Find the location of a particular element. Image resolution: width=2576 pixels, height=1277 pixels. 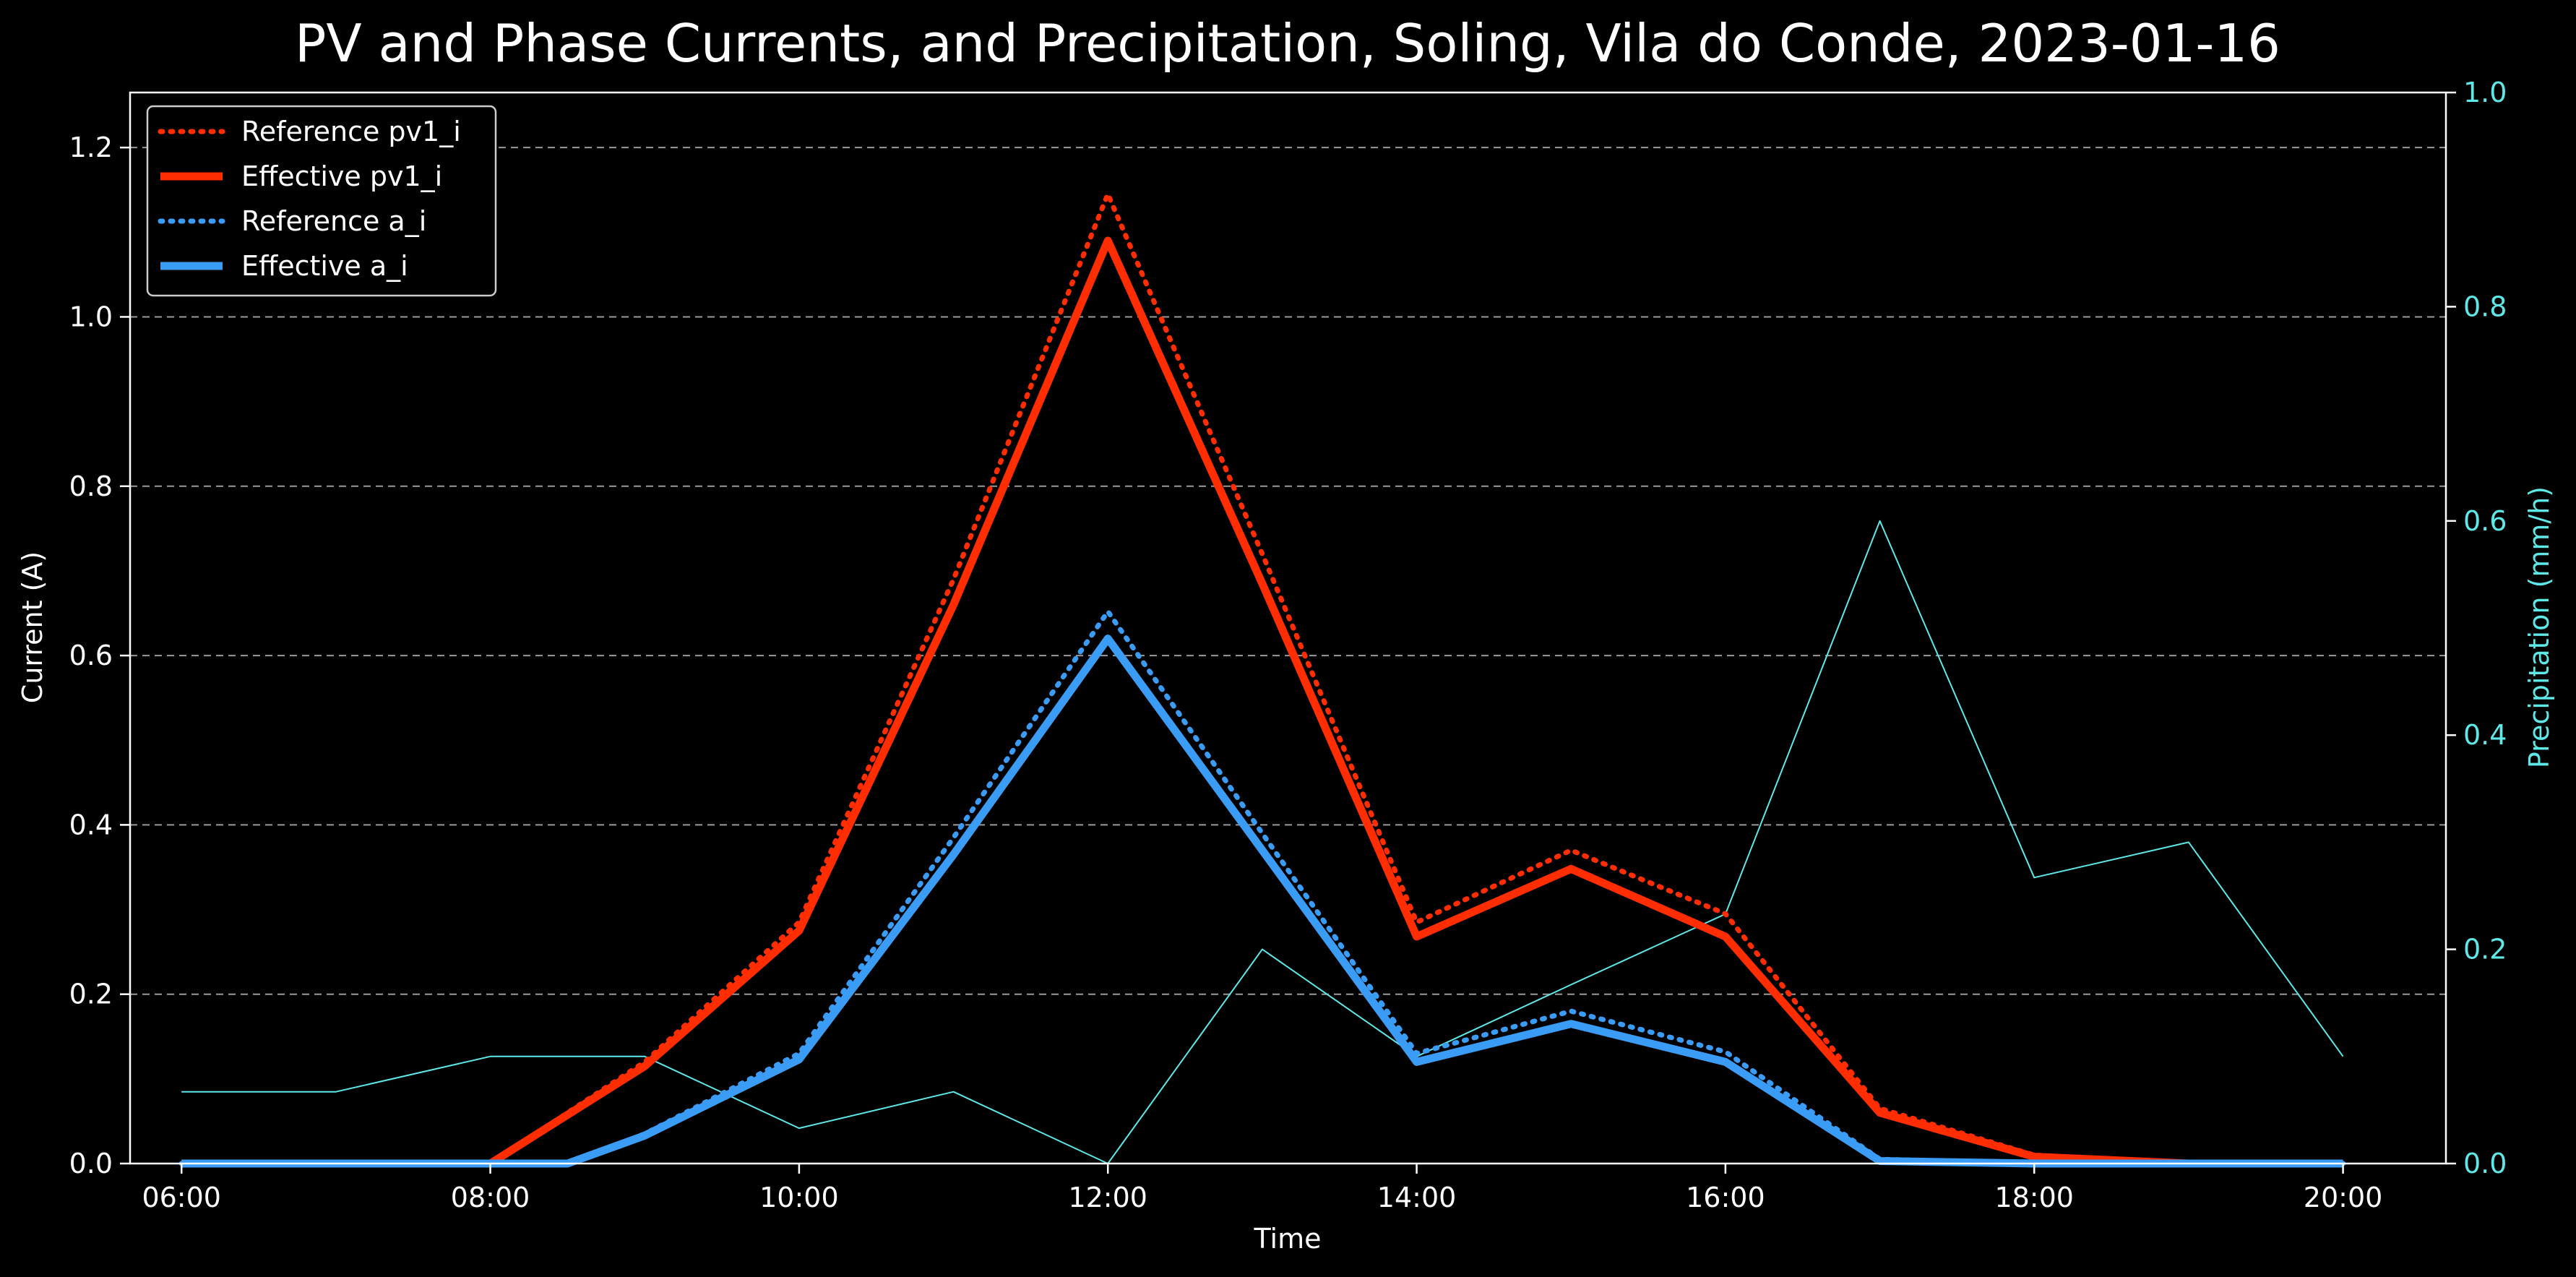

legend-label: Reference pv1_i is located at coordinates (351, 131).